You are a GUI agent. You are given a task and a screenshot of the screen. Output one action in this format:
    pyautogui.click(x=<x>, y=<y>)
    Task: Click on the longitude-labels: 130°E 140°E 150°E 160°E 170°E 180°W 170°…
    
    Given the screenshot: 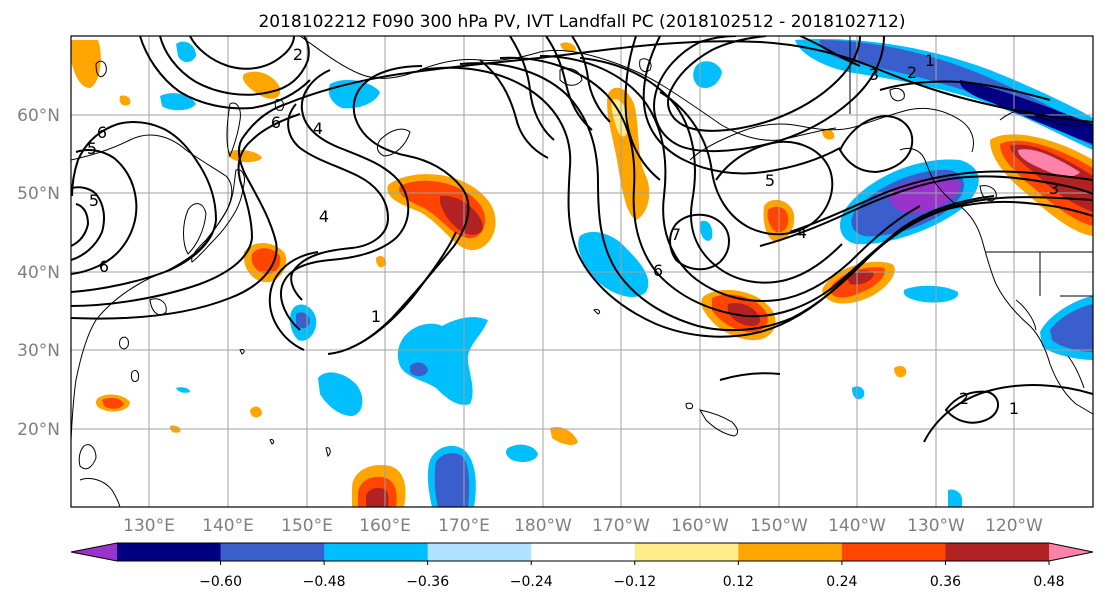 What is the action you would take?
    pyautogui.click(x=583, y=526)
    